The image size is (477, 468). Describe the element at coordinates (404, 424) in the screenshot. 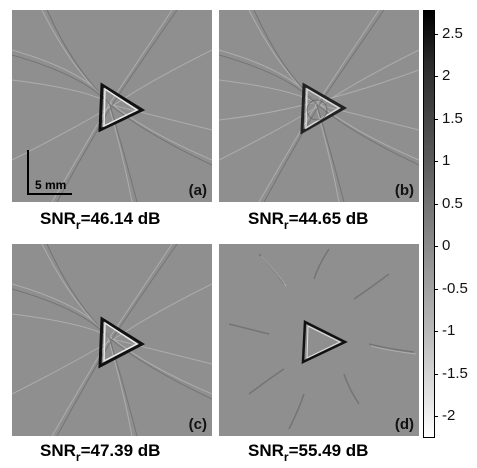

I see `panel-tag-d: (d)` at that location.